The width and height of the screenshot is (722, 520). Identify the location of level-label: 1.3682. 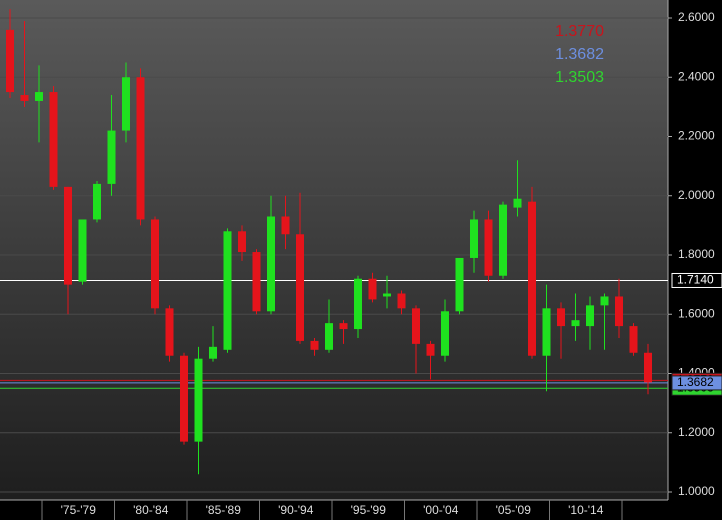
(695, 382).